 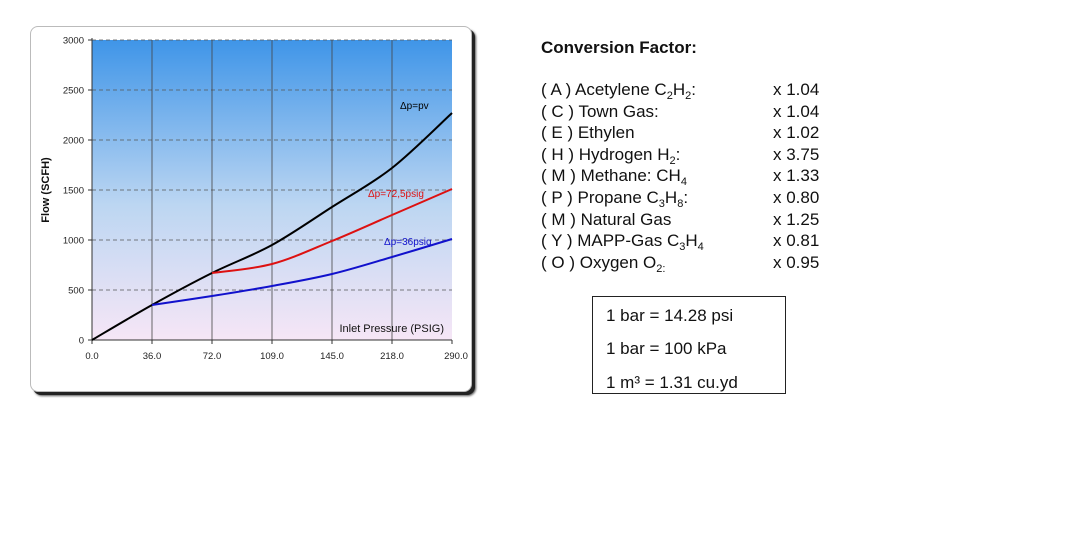 What do you see at coordinates (91, 356) in the screenshot?
I see `x-tick-label: 0.0` at bounding box center [91, 356].